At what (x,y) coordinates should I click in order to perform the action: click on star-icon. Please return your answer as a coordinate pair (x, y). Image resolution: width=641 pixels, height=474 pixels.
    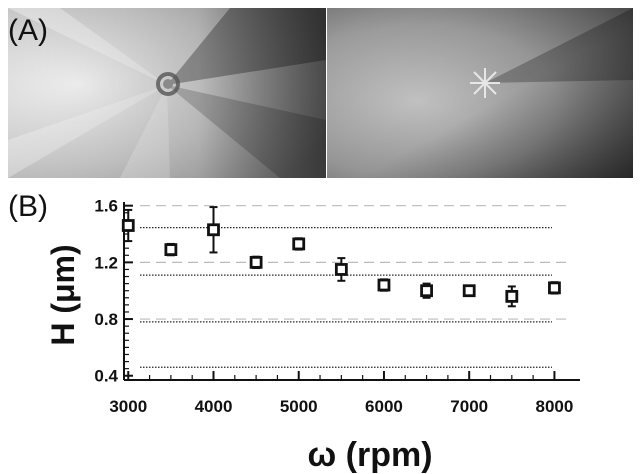
    Looking at the image, I should click on (485, 83).